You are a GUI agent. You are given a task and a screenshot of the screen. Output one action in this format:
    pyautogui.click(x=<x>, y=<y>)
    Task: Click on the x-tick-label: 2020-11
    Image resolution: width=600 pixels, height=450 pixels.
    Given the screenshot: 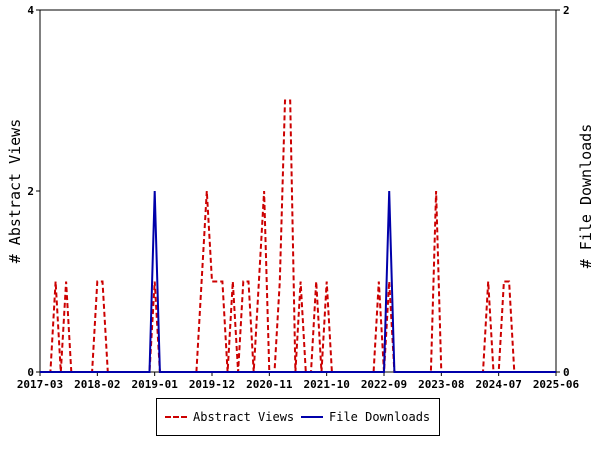 What is the action you would take?
    pyautogui.click(x=269, y=384)
    